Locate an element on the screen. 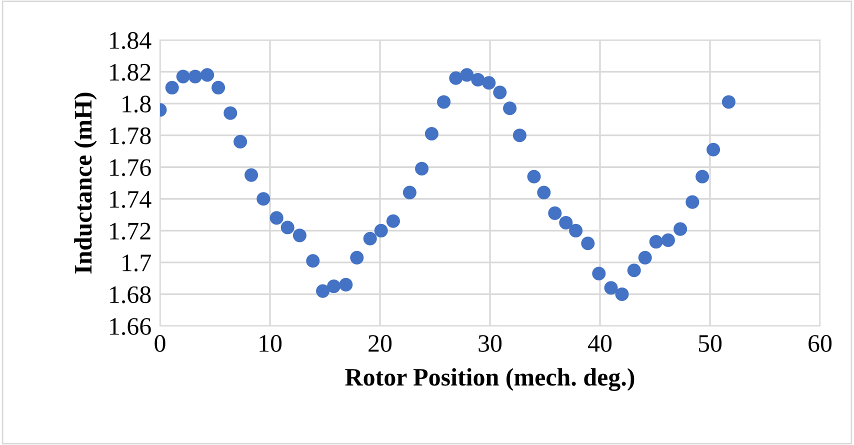 The height and width of the screenshot is (445, 854). x-tick-label: 50 is located at coordinates (710, 343).